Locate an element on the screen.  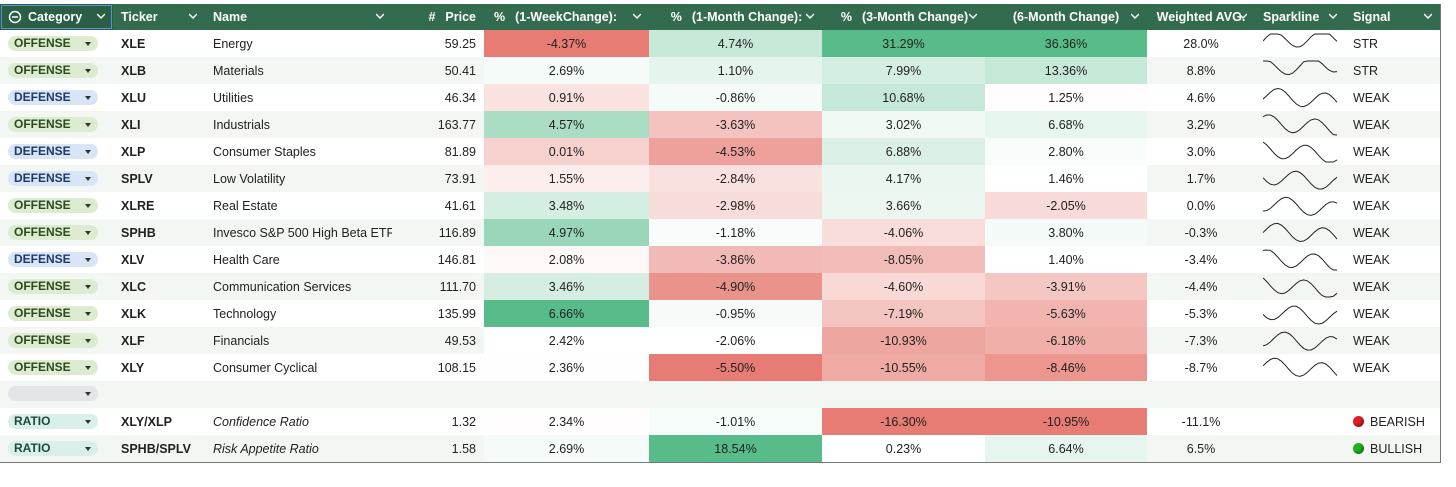
change-cell: 6.88% is located at coordinates (903, 151).